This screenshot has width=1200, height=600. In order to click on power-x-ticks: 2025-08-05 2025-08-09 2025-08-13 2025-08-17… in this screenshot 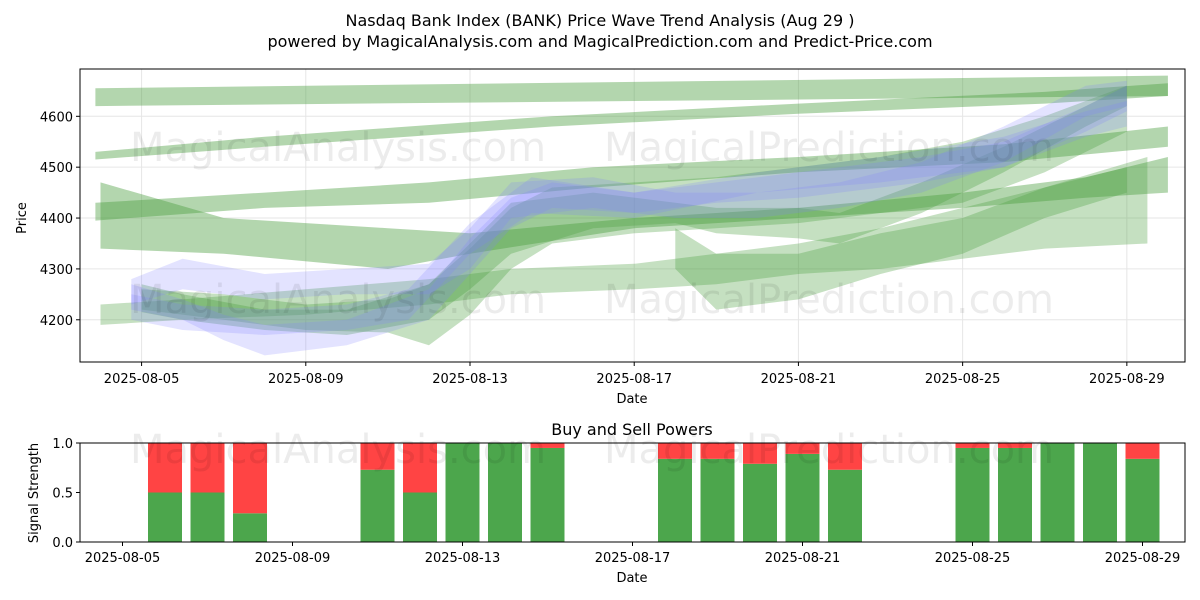, I will do `click(633, 554)`.